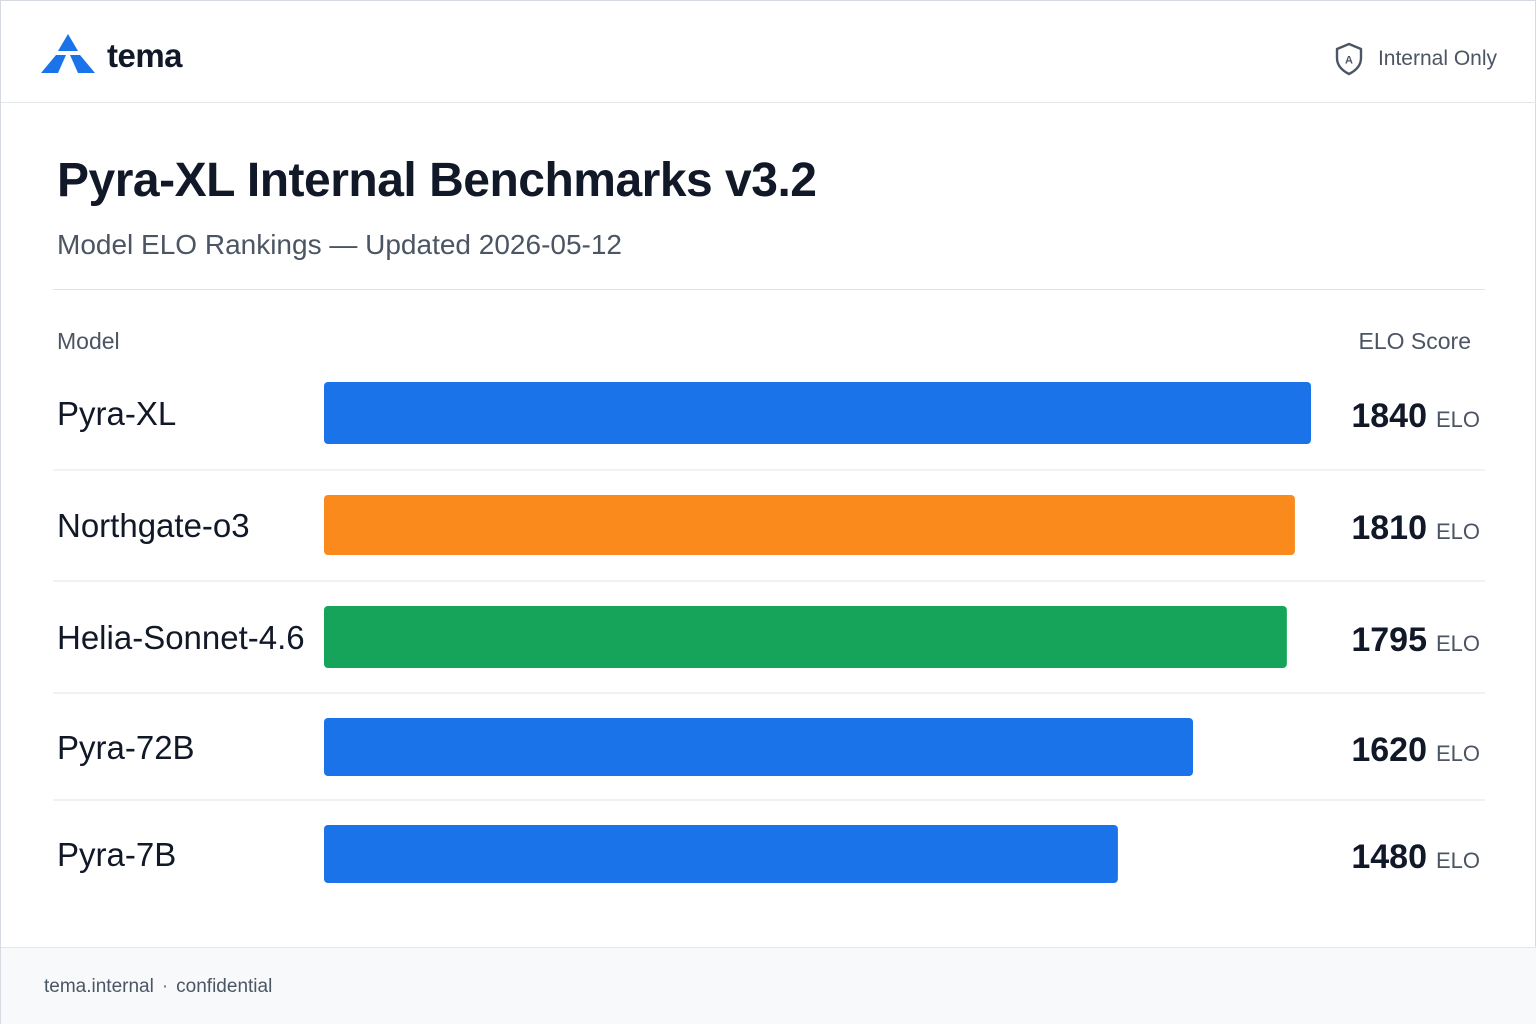 The image size is (1536, 1024). I want to click on model-label: Pyra-72B, so click(126, 747).